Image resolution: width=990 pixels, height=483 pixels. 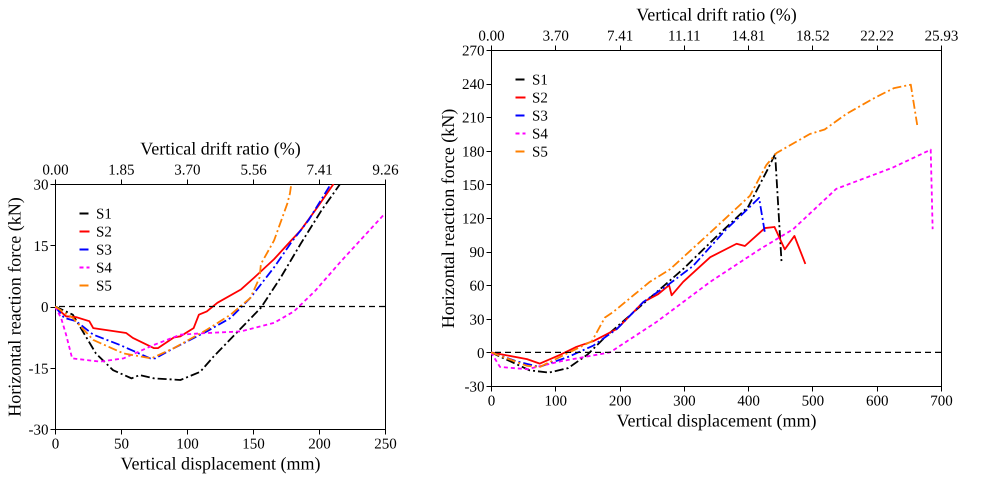 I want to click on x-tick-label: 700, so click(x=941, y=402).